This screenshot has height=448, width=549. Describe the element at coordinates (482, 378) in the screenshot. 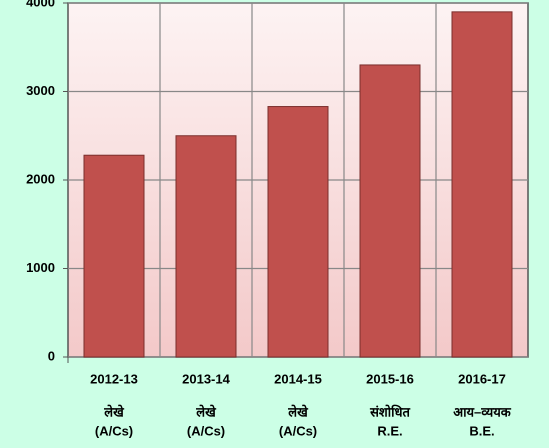

I see `x-tick-label: 2016-17` at that location.